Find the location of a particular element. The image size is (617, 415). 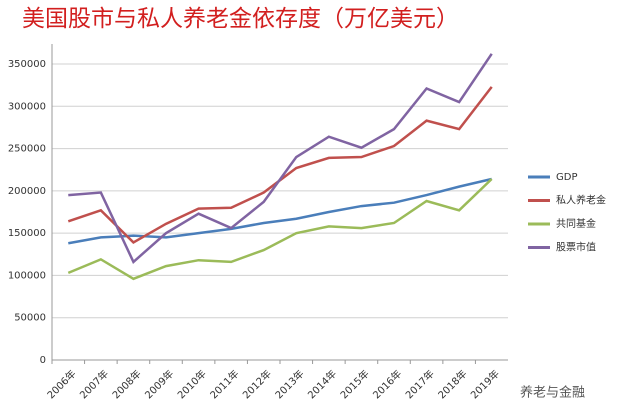

y-tick-label: 0 is located at coordinates (43, 360).